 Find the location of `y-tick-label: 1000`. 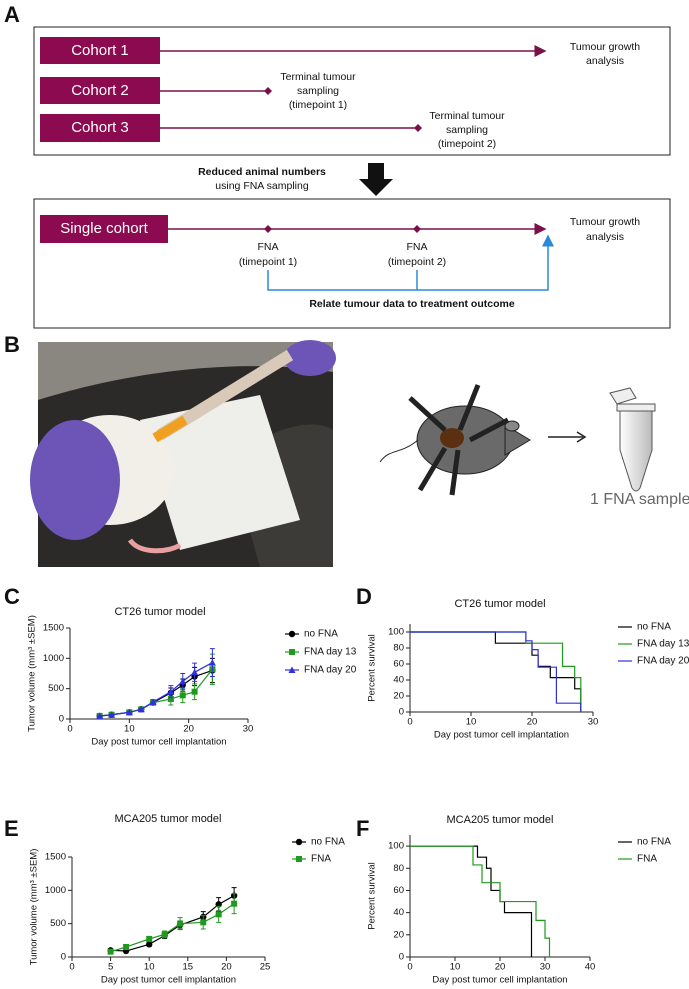

y-tick-label: 1000 is located at coordinates (55, 890).